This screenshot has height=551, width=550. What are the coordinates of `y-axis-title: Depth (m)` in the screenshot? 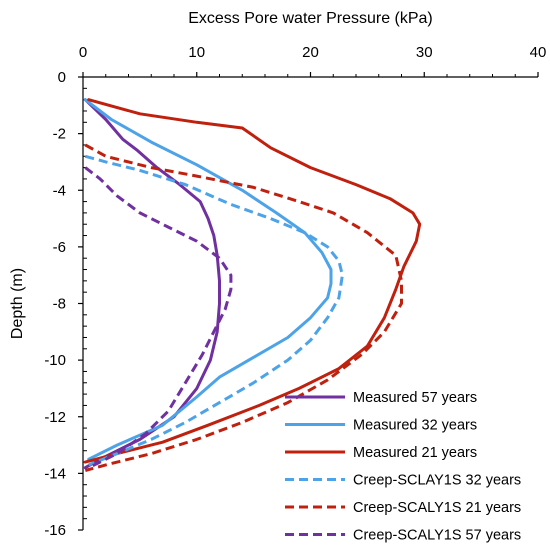 It's located at (17, 303).